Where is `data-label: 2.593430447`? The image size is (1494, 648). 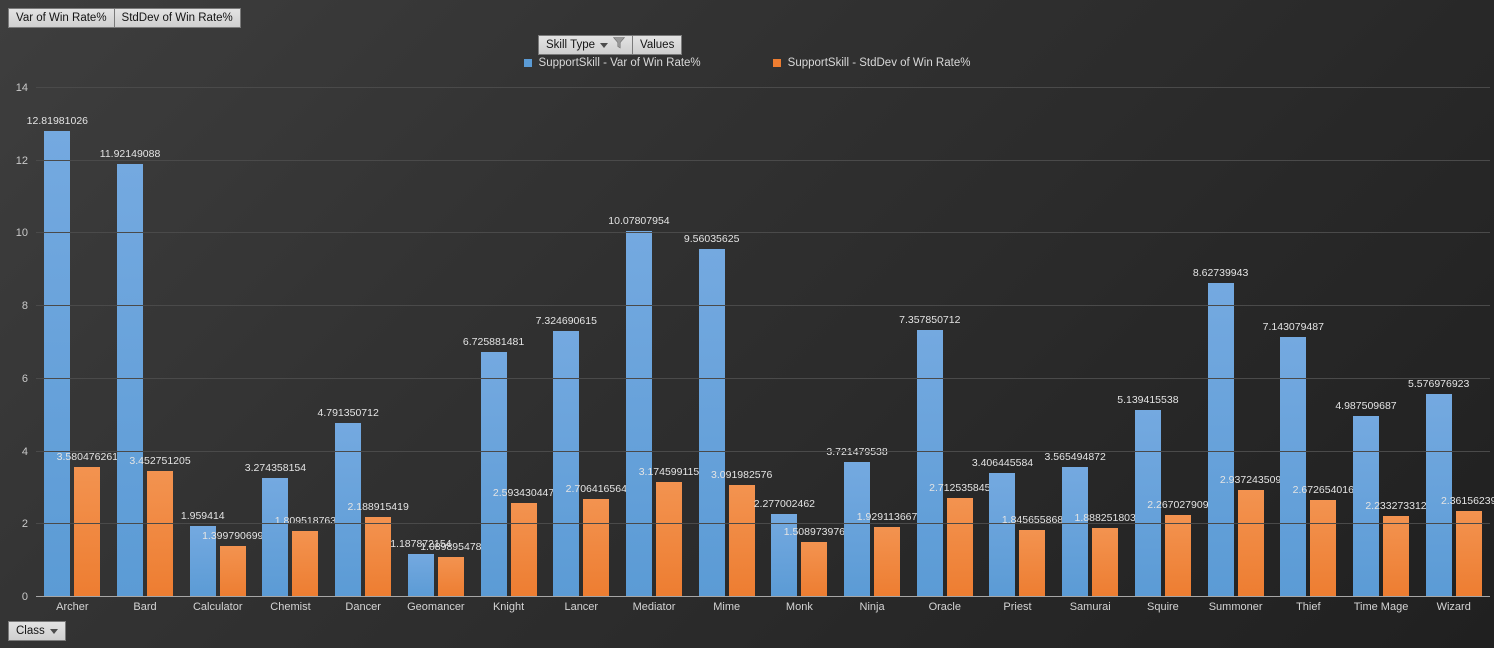
data-label: 2.593430447 is located at coordinates (523, 492).